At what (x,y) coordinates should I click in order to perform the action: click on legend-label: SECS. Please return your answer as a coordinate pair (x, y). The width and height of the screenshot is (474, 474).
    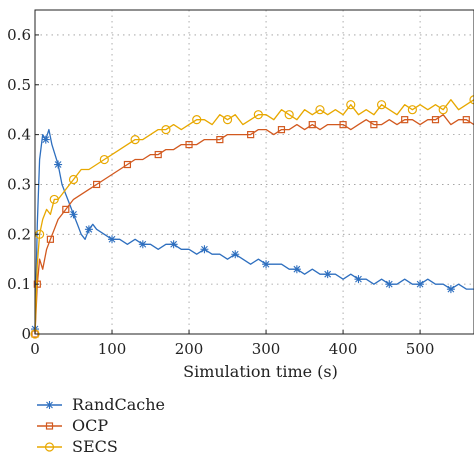
    Looking at the image, I should click on (95, 446).